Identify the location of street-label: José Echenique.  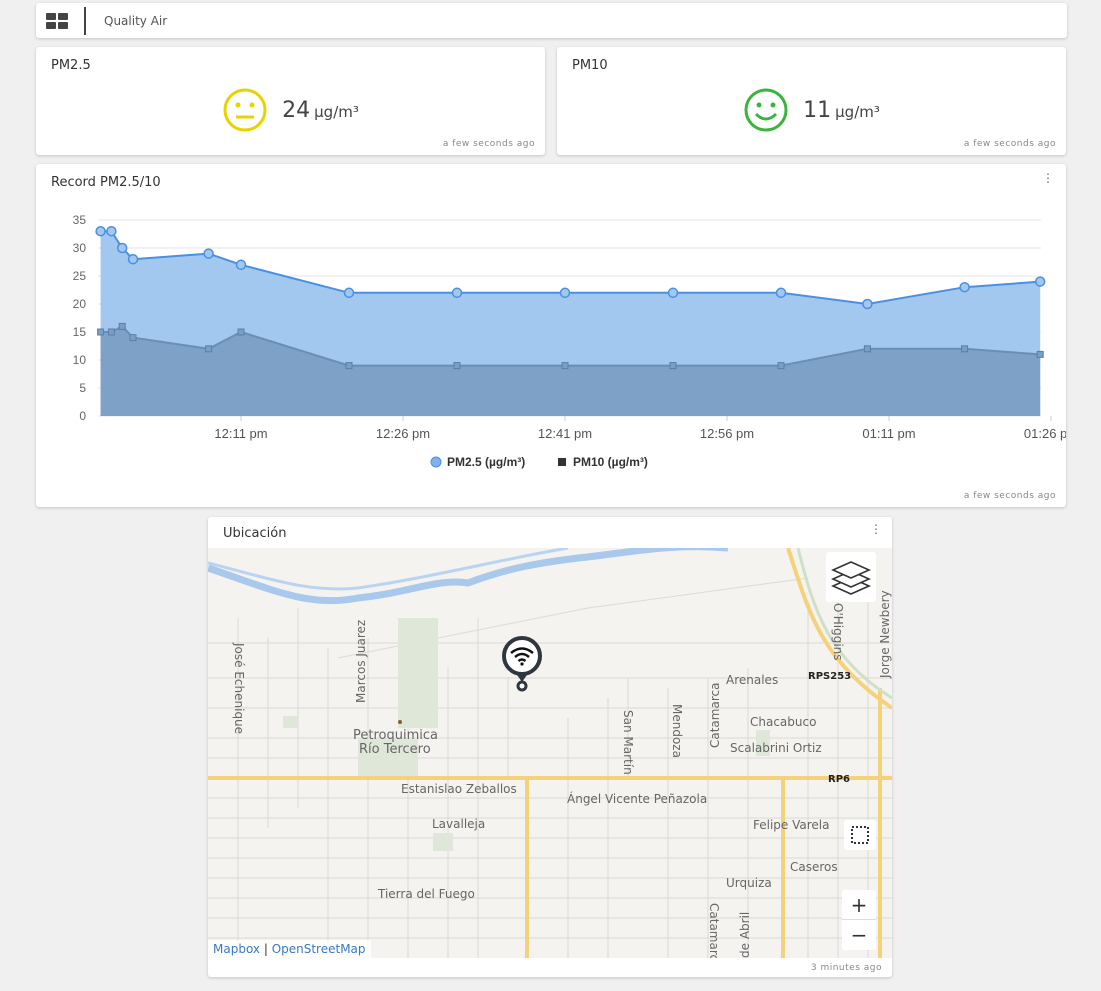
(239, 689).